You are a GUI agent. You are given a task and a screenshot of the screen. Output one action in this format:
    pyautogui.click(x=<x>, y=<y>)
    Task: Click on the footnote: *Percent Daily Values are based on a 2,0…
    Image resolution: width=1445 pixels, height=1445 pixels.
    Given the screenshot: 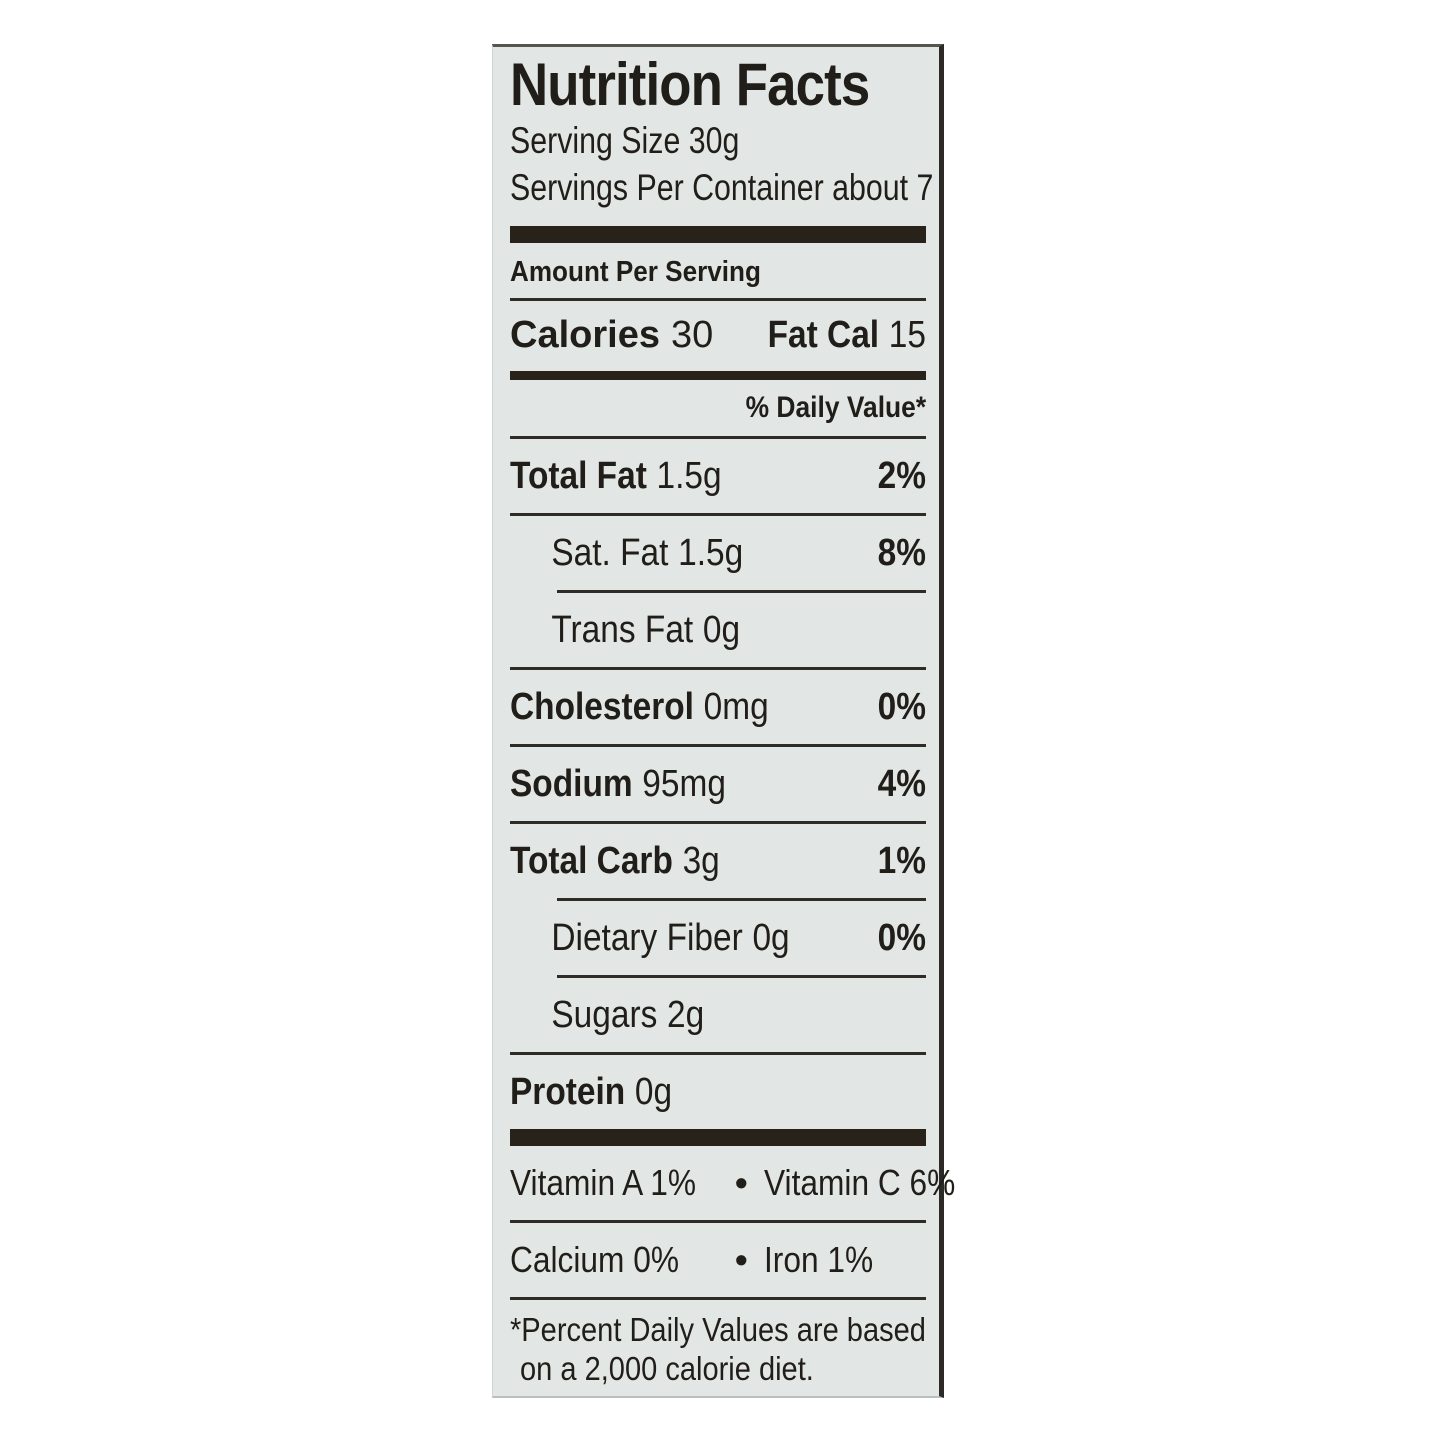 What is the action you would take?
    pyautogui.click(x=718, y=1344)
    